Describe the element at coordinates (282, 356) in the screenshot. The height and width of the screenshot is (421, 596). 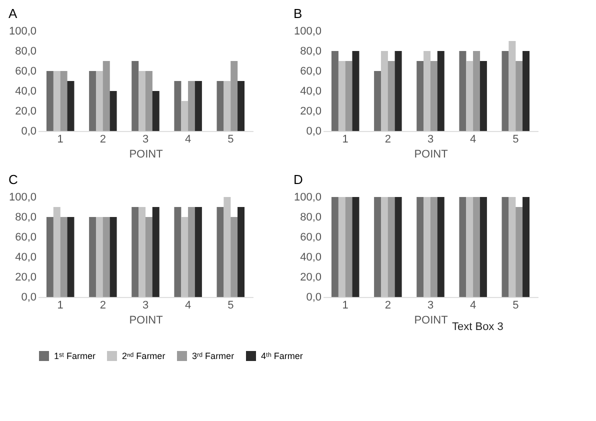
I see `legend-label: 4ᵗʰ Farmer` at that location.